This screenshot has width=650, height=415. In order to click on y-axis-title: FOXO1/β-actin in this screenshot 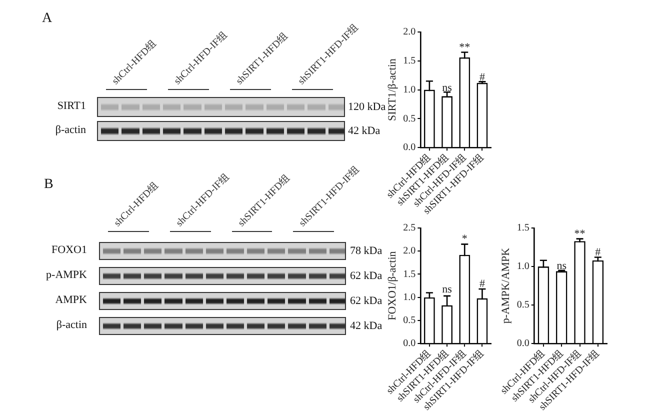, I will do `click(392, 285)`.